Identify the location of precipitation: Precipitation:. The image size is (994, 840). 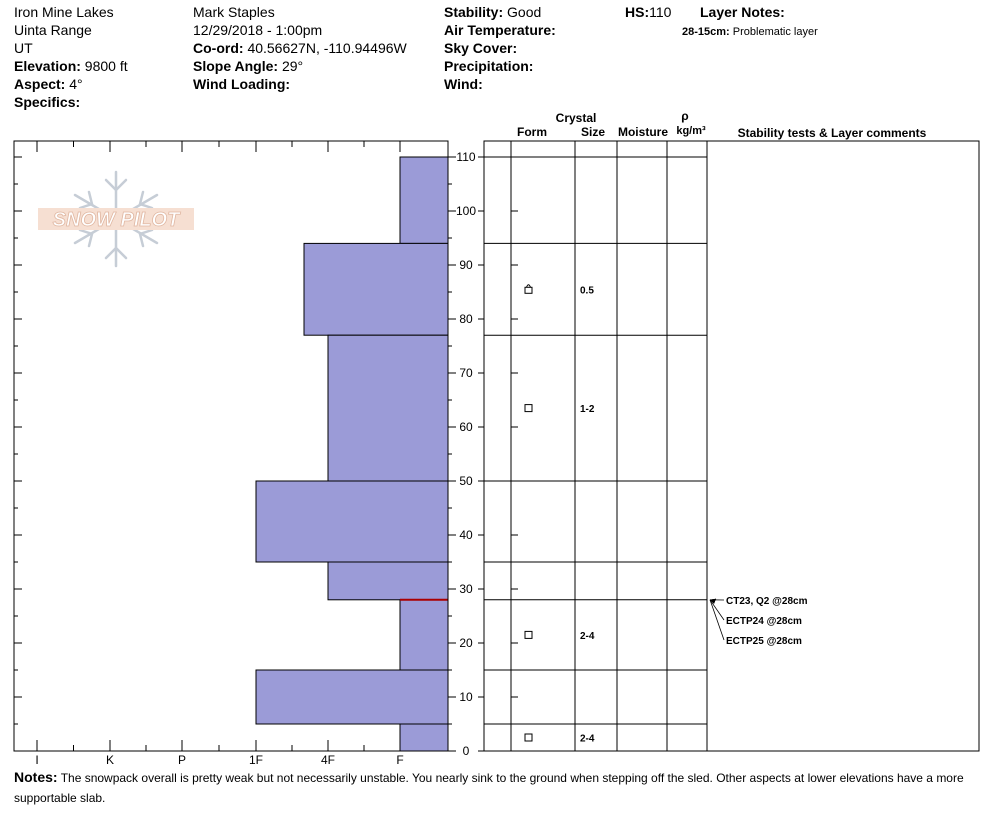
(488, 66).